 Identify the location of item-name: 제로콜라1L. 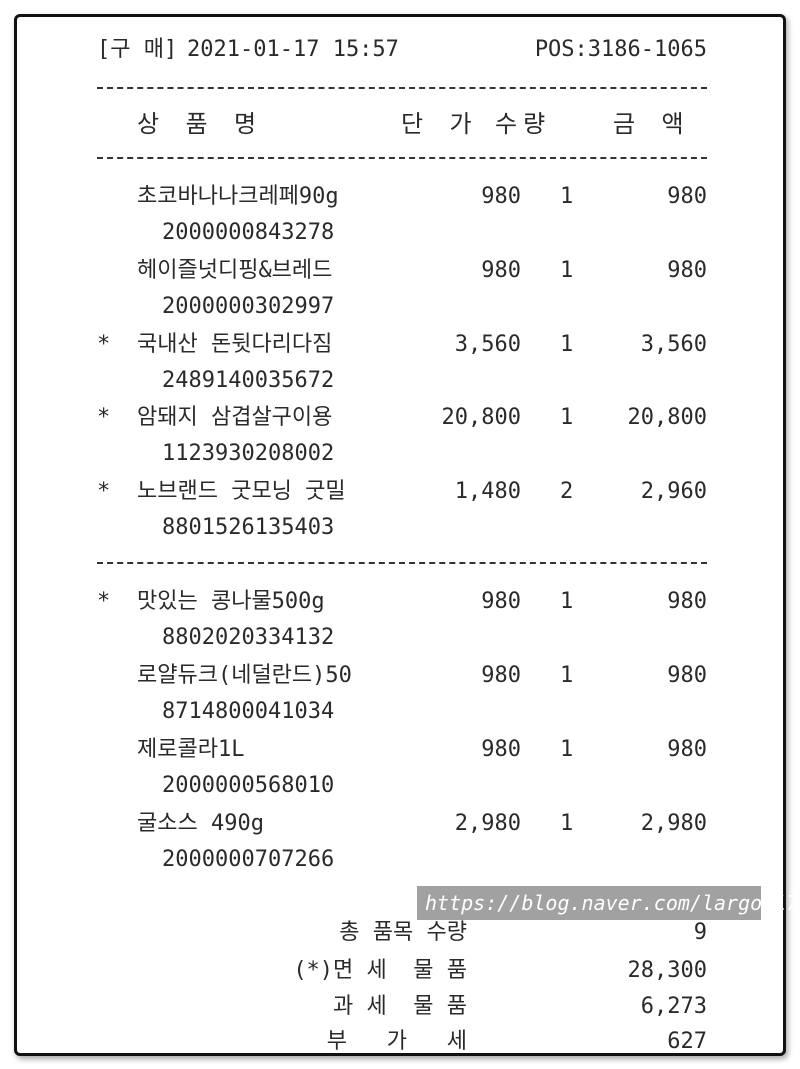
(191, 749).